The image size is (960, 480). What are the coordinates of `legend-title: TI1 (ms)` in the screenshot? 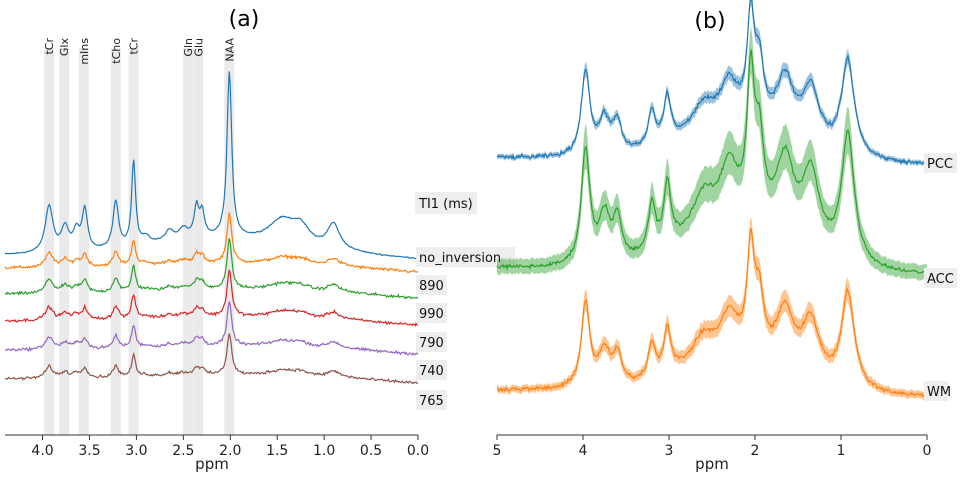 It's located at (445, 204).